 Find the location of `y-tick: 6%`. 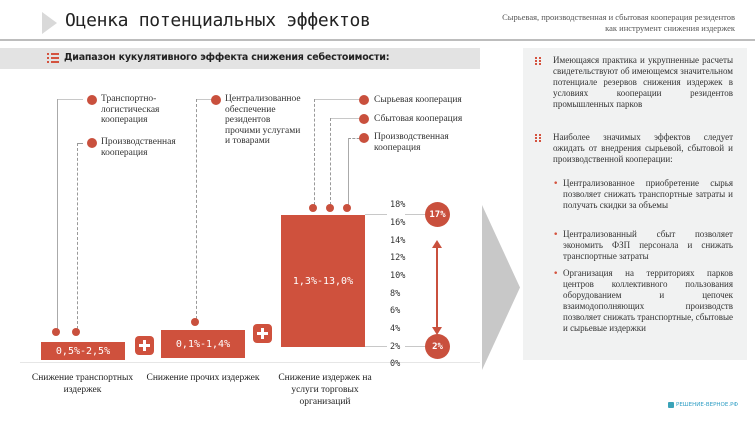

y-tick: 6% is located at coordinates (395, 311).